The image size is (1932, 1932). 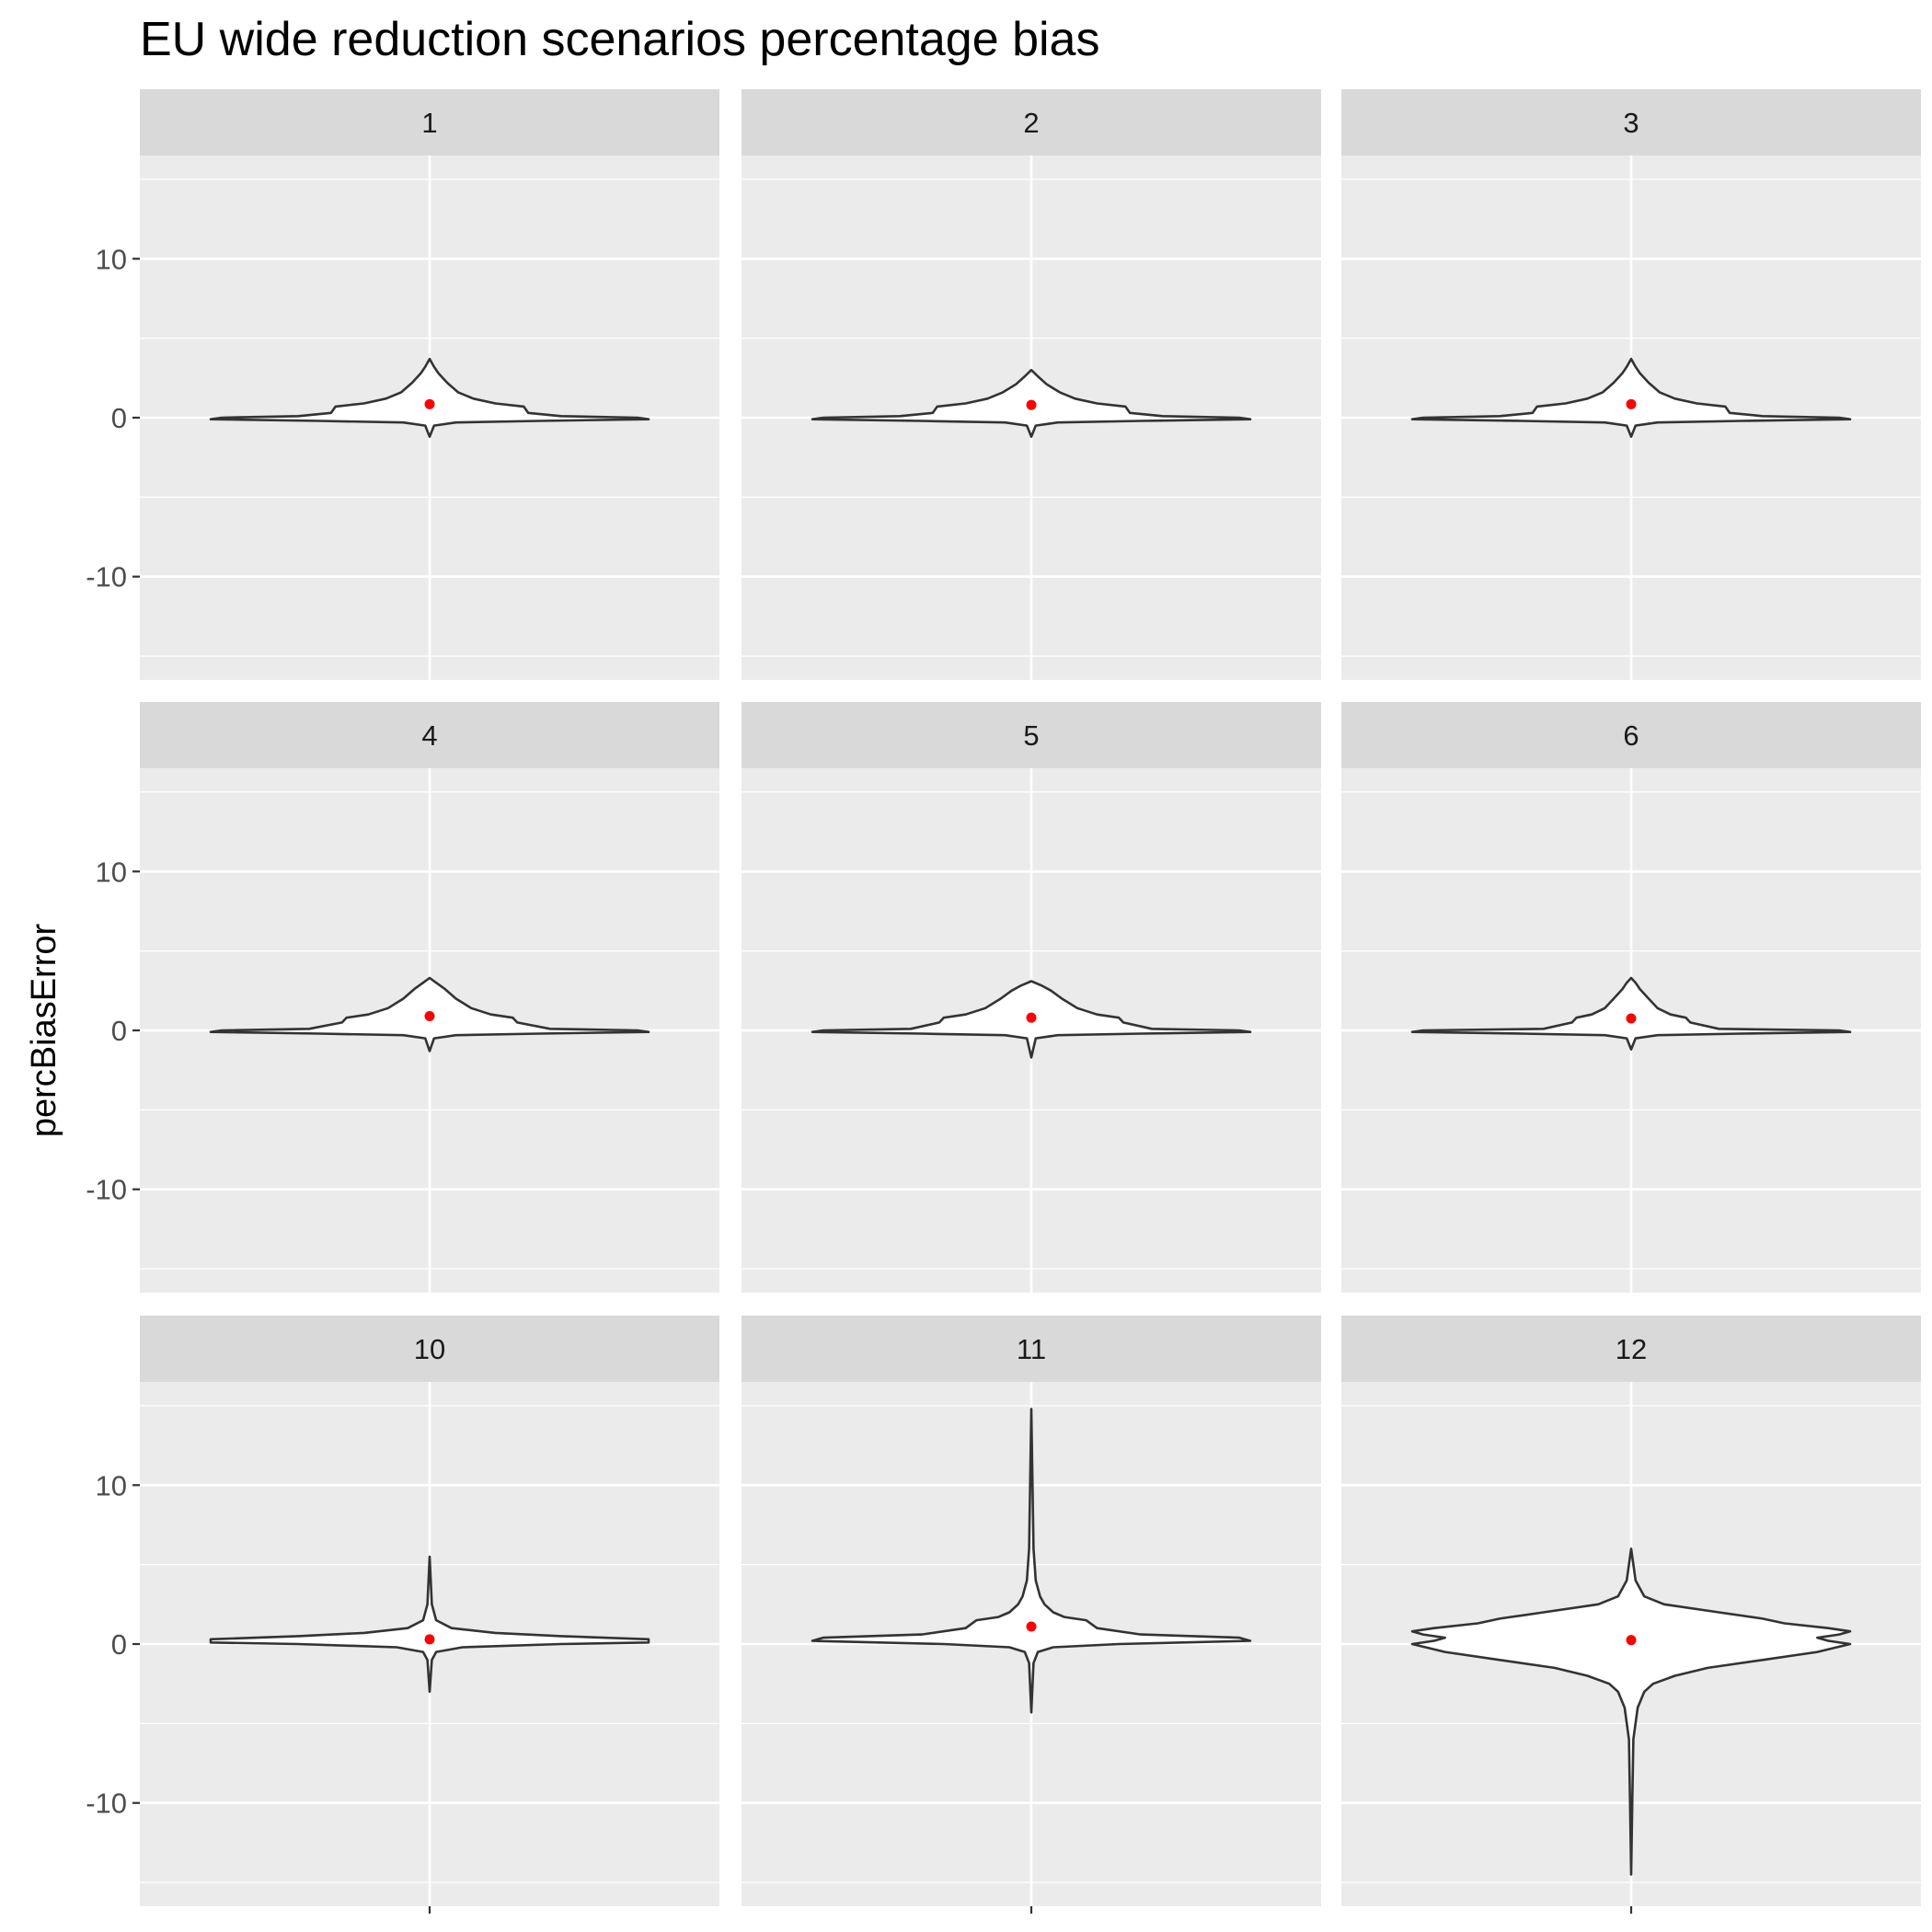 What do you see at coordinates (1031, 384) in the screenshot?
I see `facet-panel: 2` at bounding box center [1031, 384].